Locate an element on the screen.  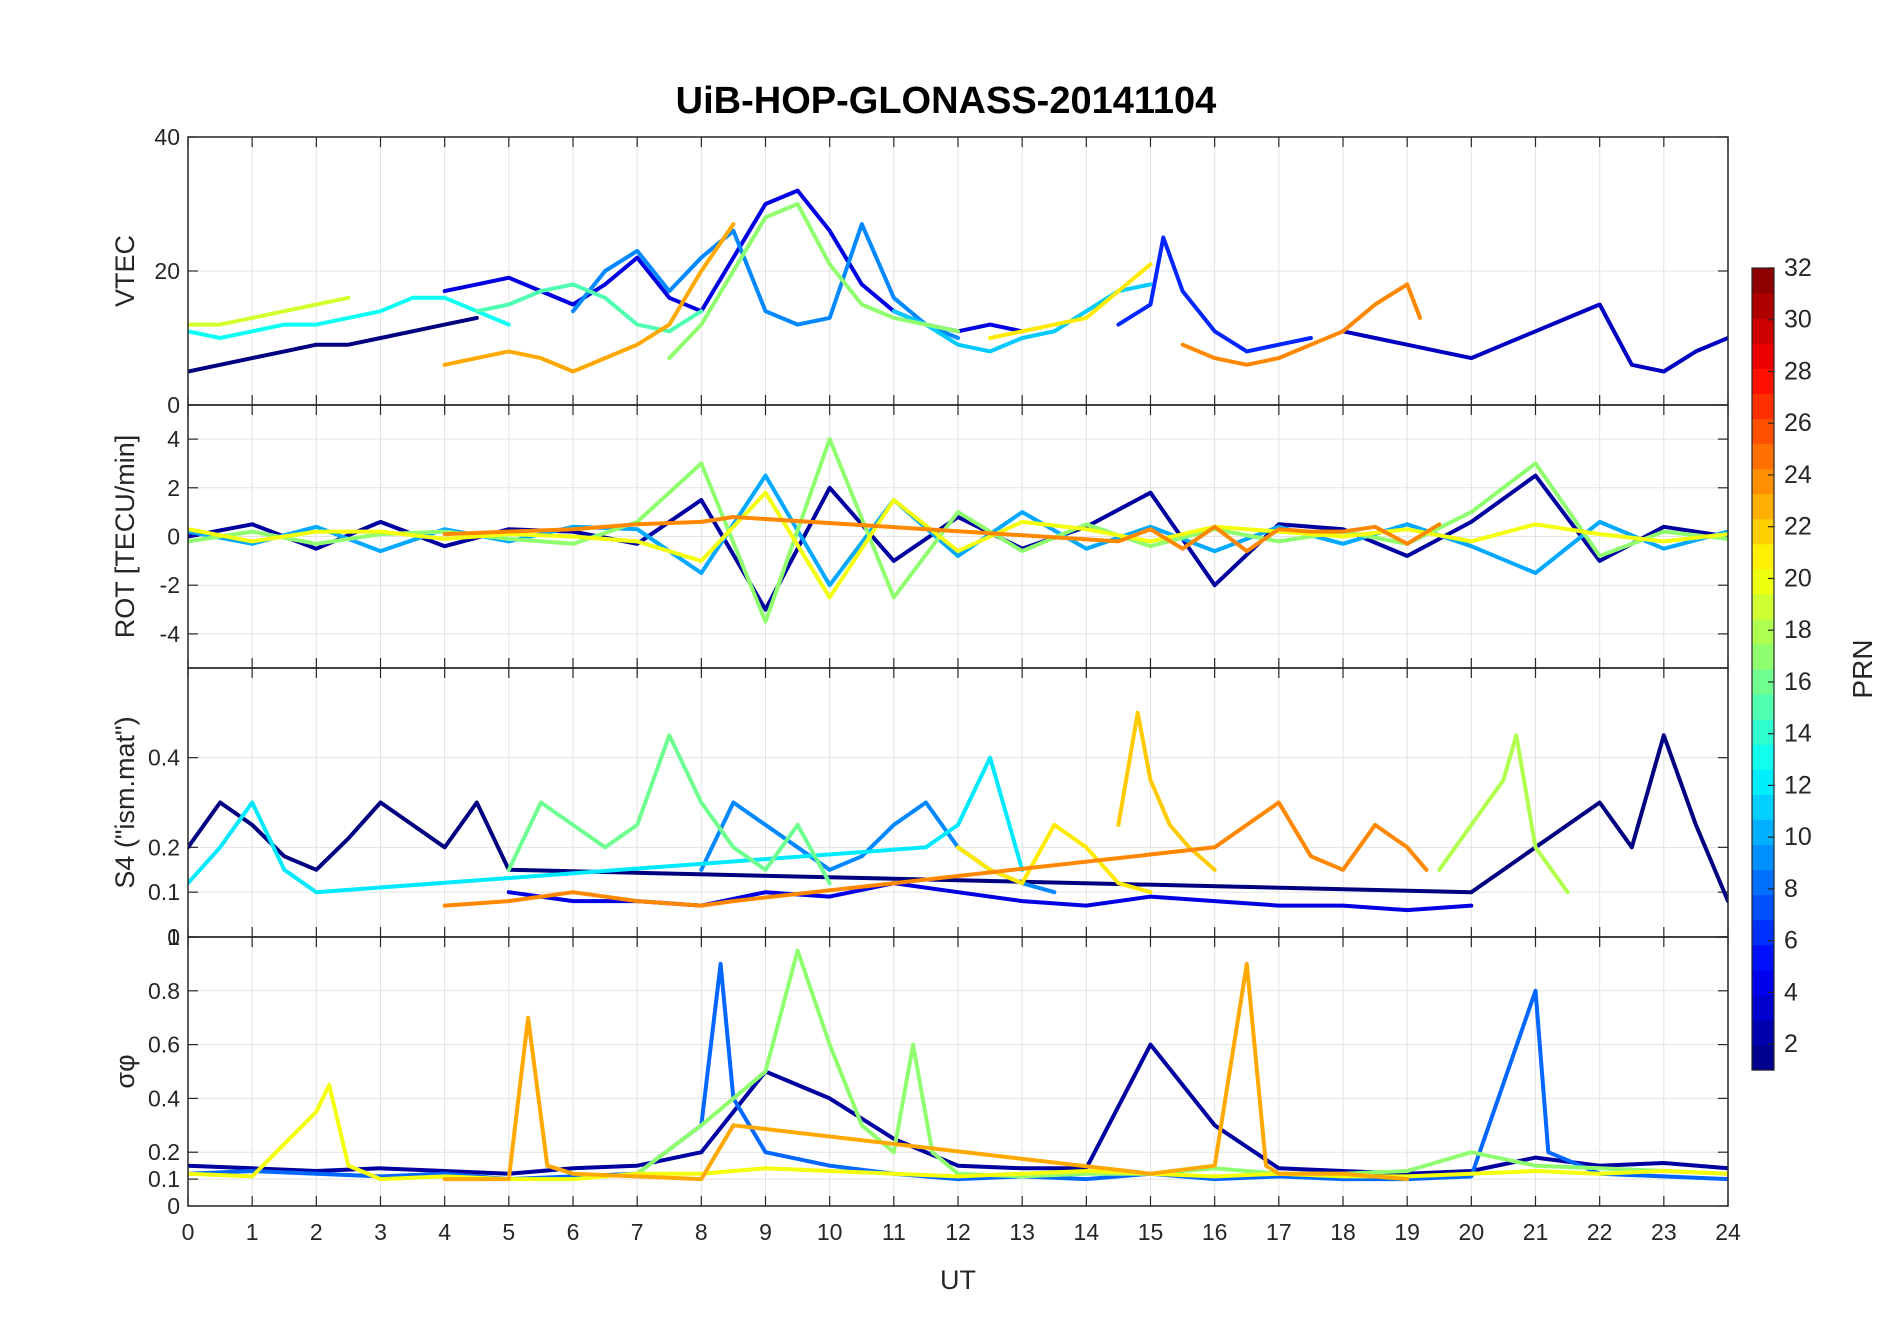
colorbar-tick-label: 22 is located at coordinates (1798, 527).